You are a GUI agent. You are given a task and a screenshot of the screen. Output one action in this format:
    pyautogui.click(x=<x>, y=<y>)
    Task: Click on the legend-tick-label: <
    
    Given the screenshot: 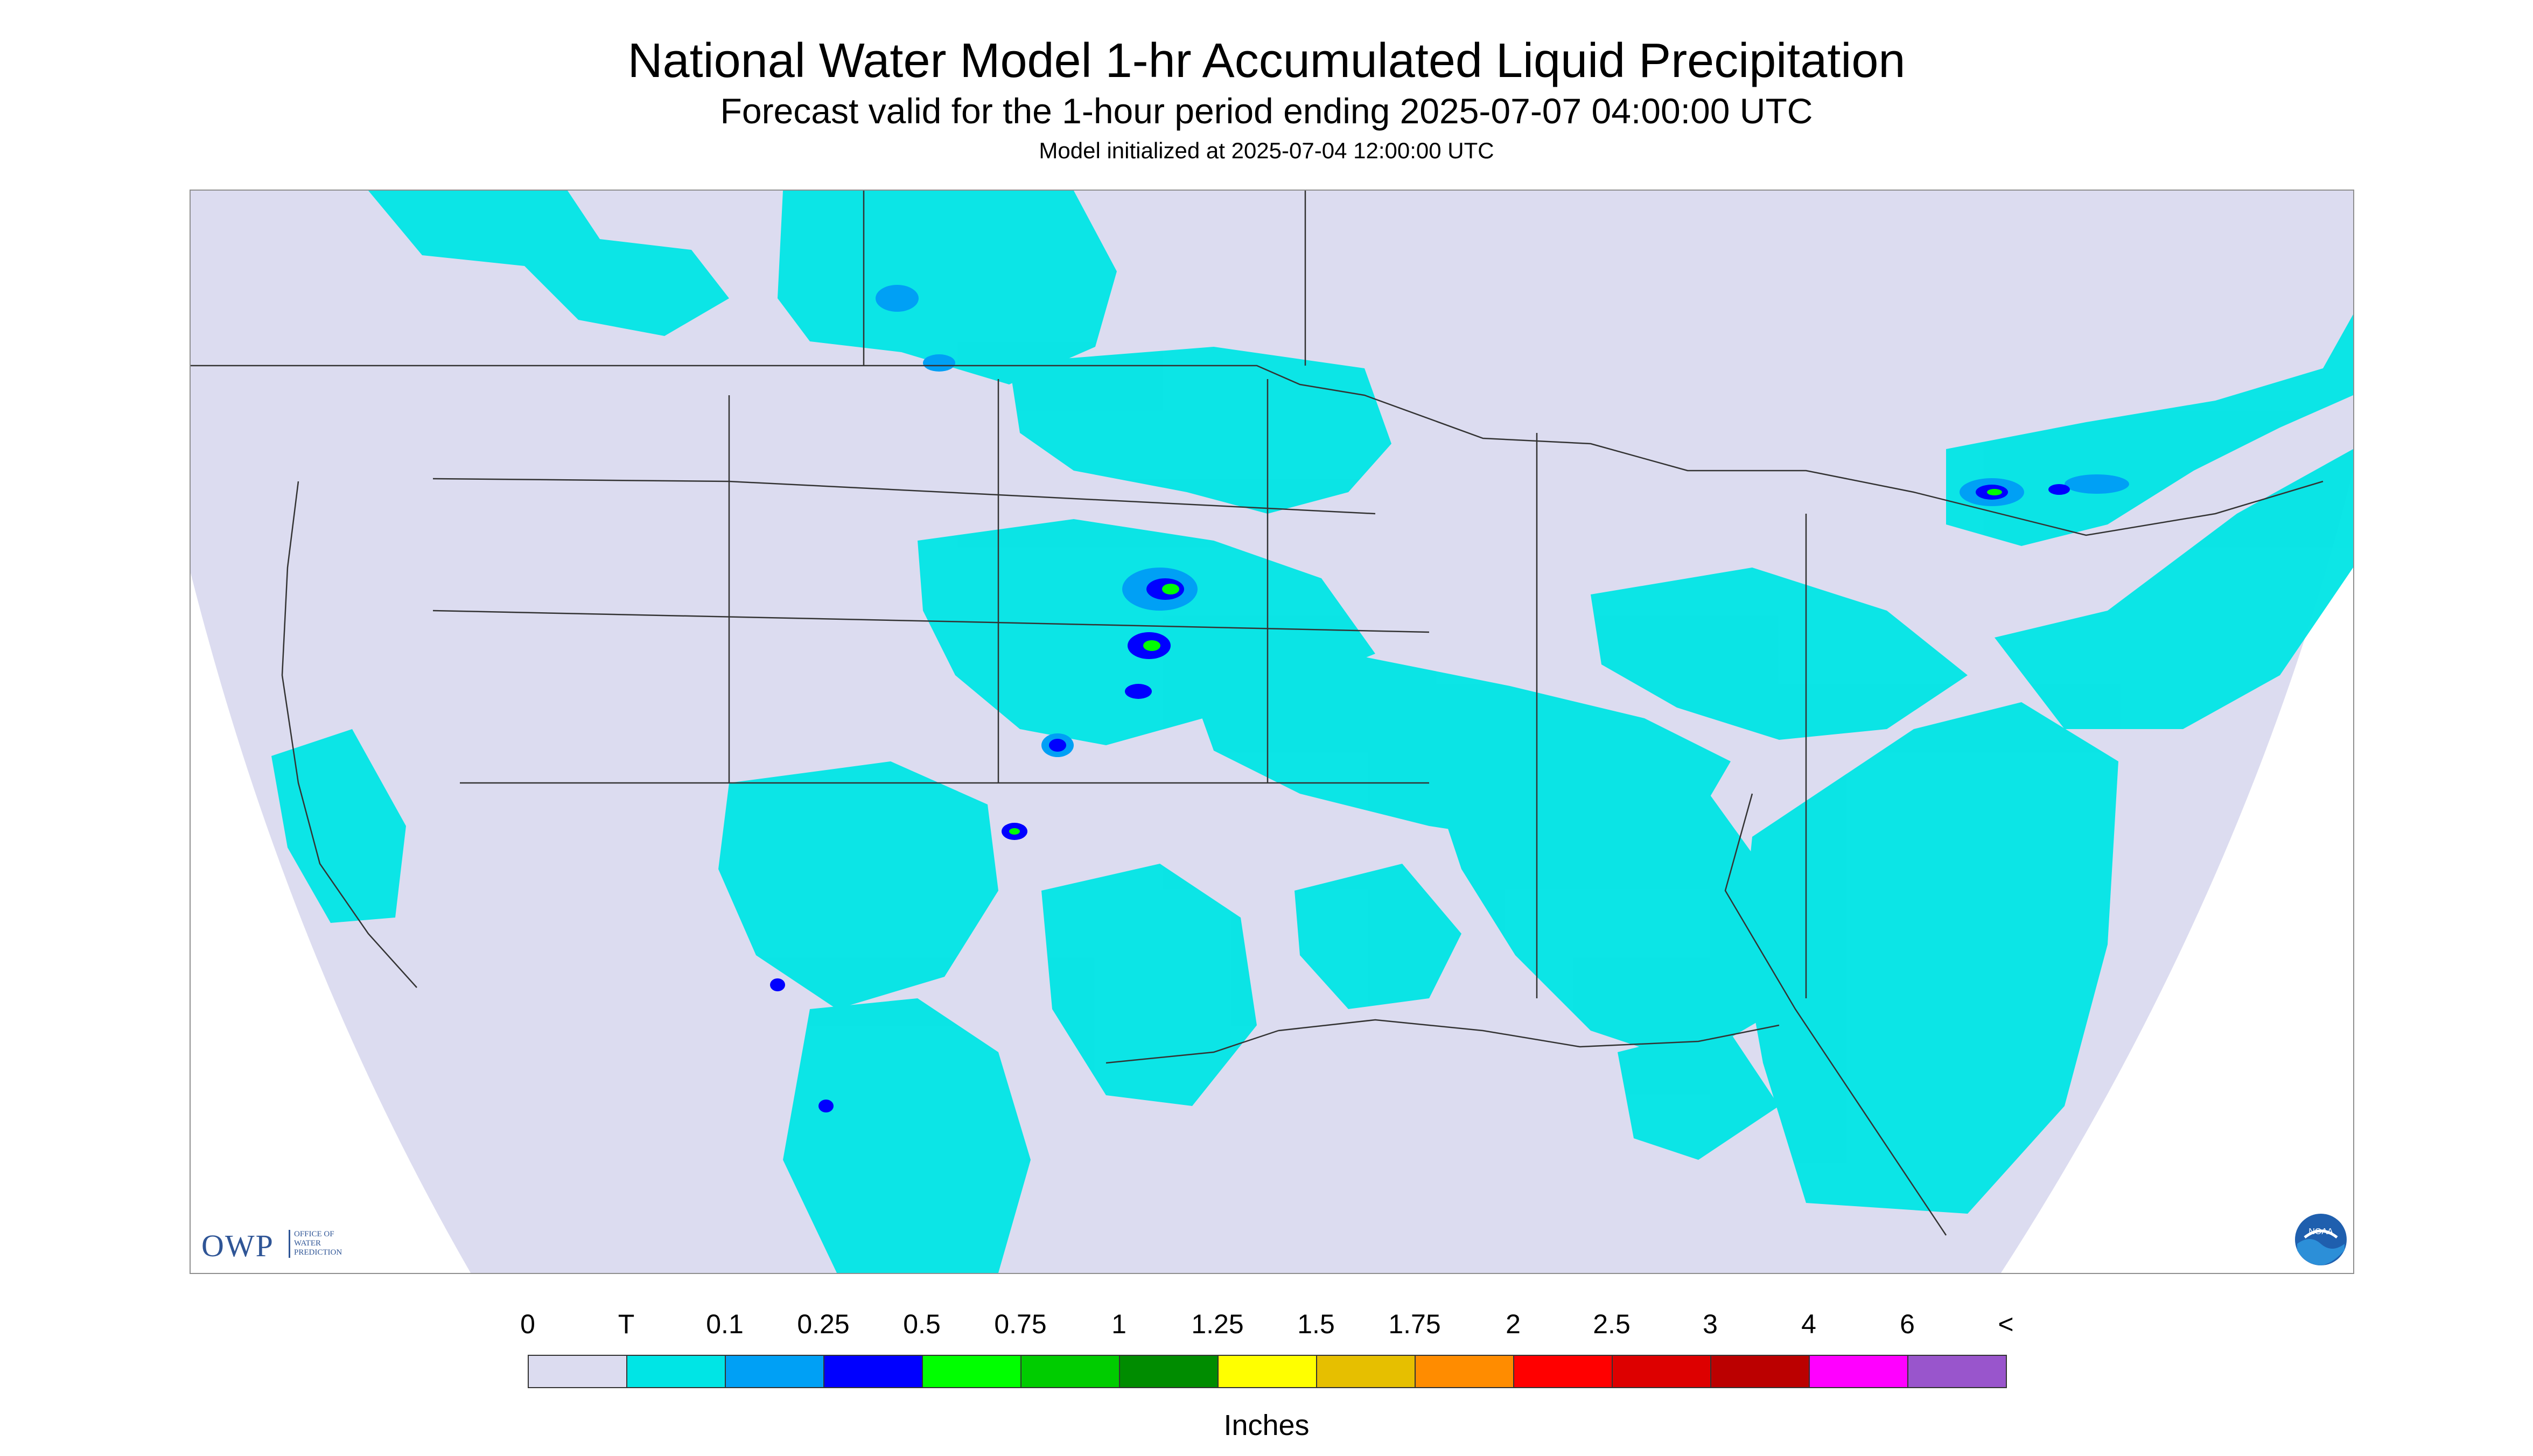 What is the action you would take?
    pyautogui.click(x=2006, y=1324)
    